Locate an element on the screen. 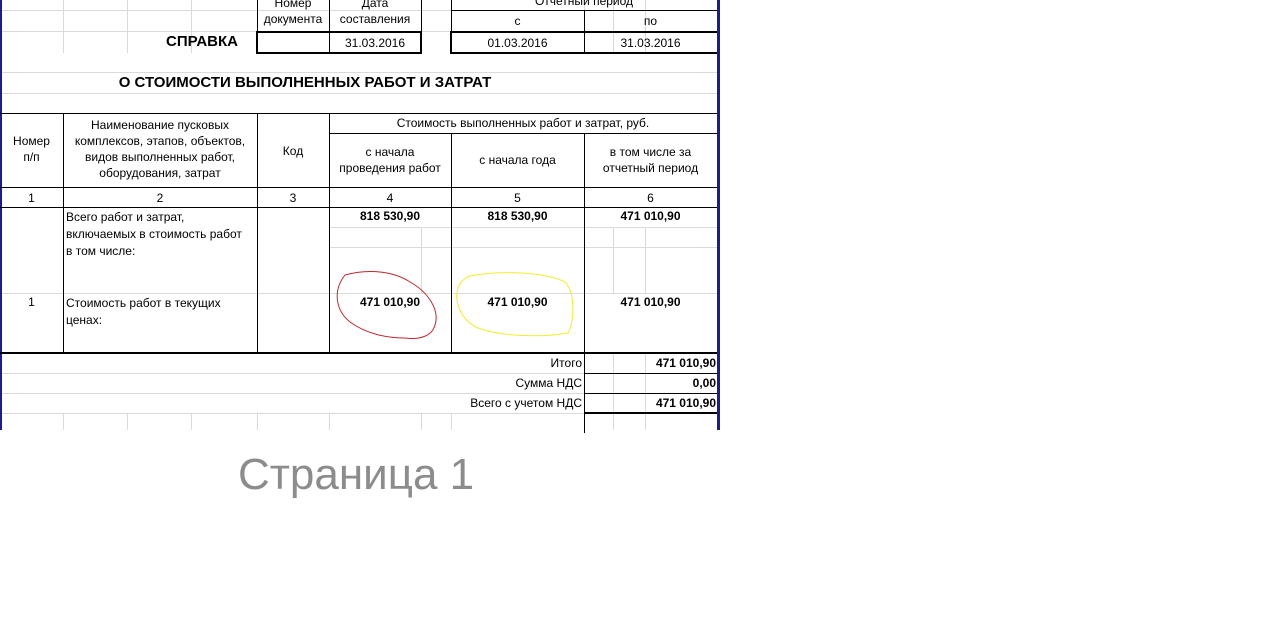 The width and height of the screenshot is (1277, 634). date-value: 31.03.2016 is located at coordinates (375, 43).